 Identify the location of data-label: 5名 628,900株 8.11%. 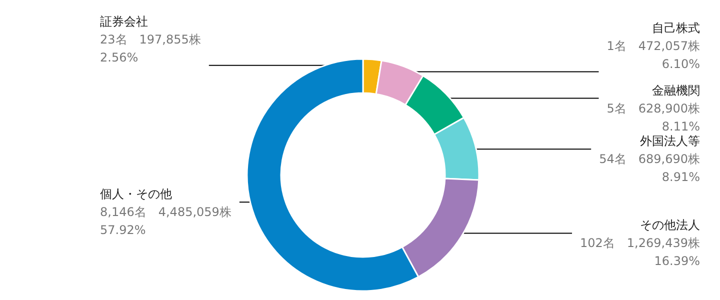
(653, 117).